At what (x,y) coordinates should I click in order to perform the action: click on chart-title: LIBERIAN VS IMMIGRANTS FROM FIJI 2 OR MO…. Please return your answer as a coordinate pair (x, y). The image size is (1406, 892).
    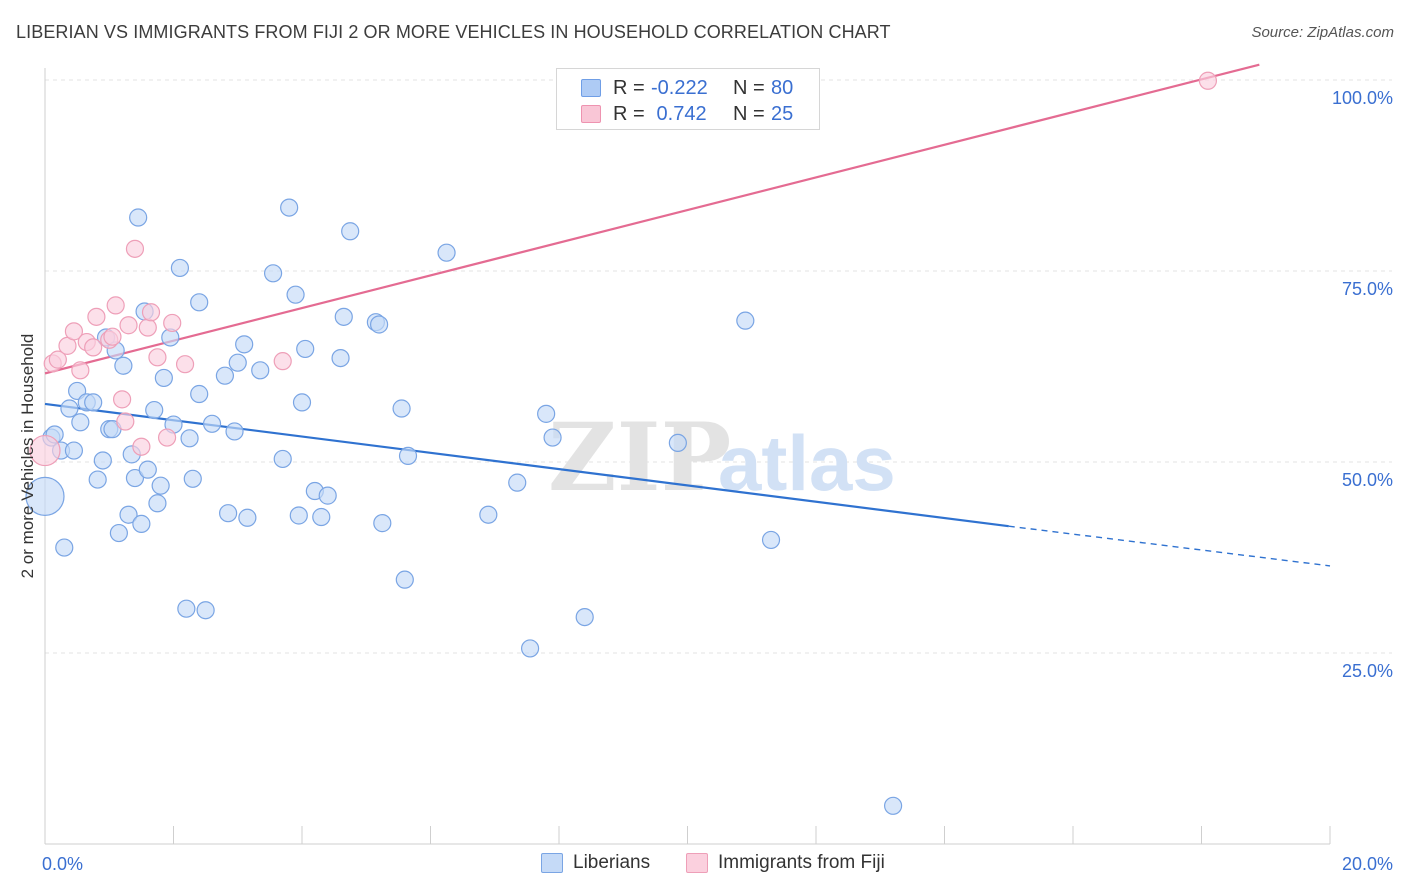
    Looking at the image, I should click on (453, 32).